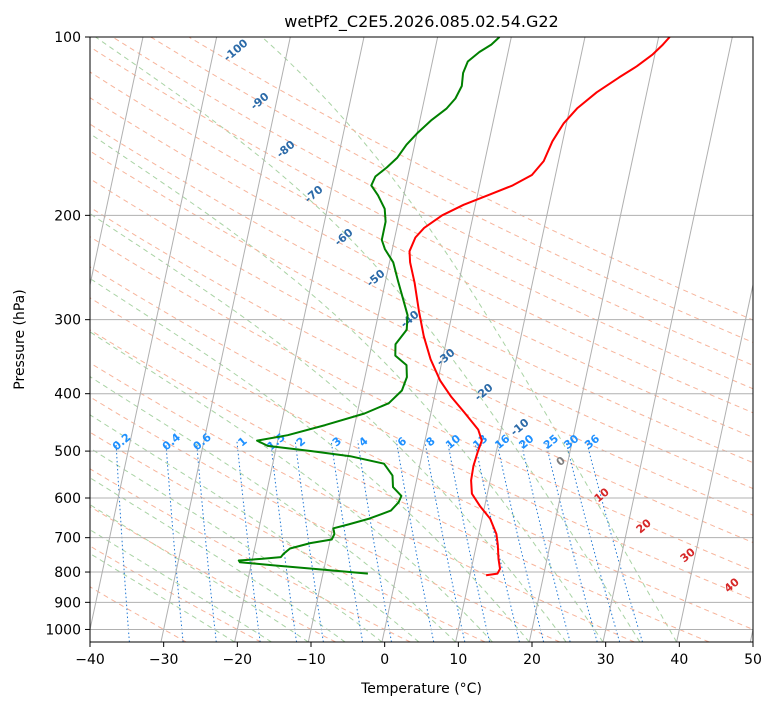 This screenshot has height=708, width=775. Describe the element at coordinates (67, 573) in the screenshot. I see `y-tick-label: 800` at that location.